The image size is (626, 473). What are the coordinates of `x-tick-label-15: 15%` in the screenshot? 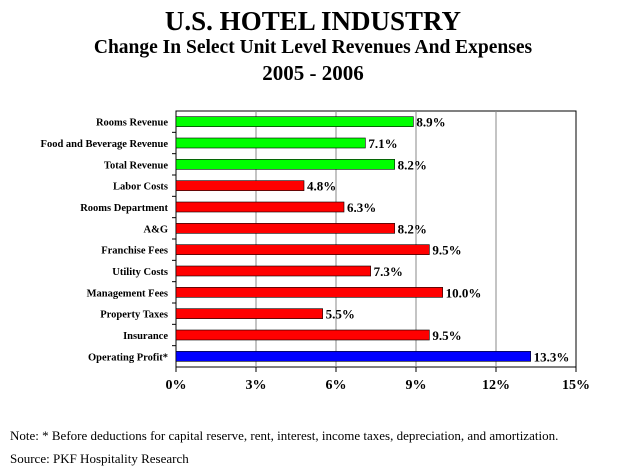 It's located at (576, 385).